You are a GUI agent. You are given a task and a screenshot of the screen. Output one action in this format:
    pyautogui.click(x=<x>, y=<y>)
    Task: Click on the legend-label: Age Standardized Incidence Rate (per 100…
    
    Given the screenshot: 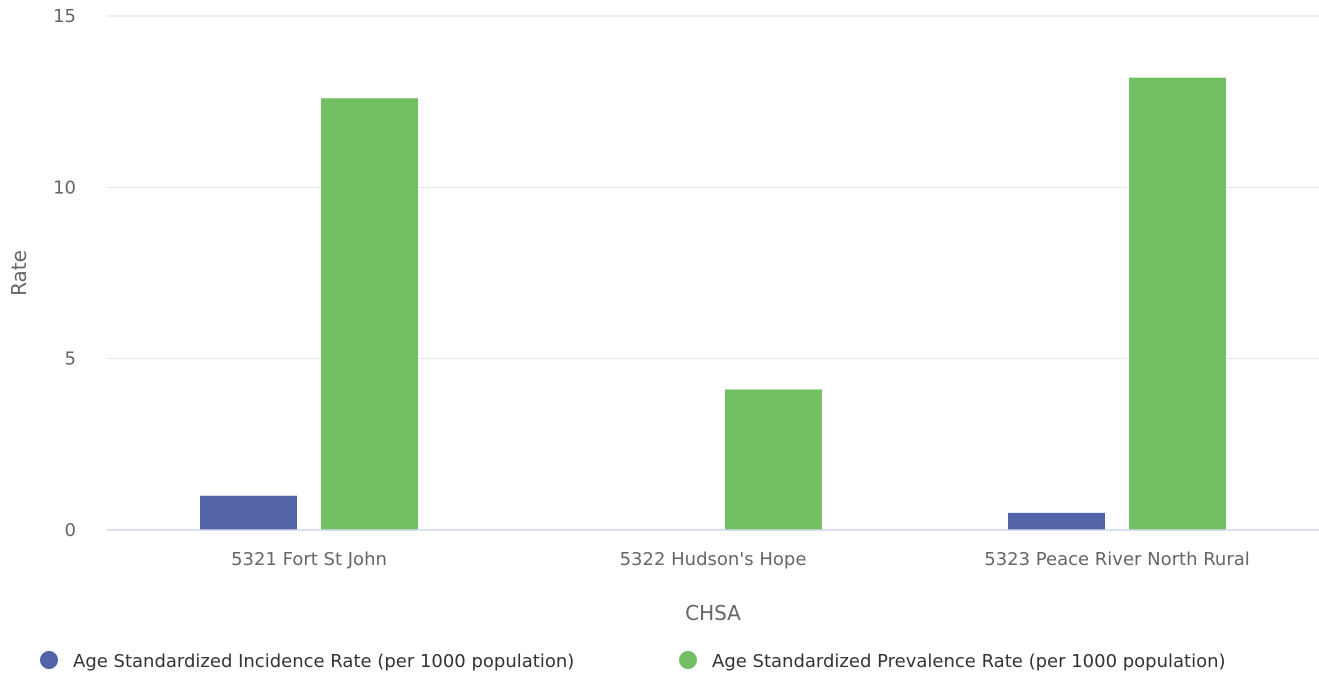 What is the action you would take?
    pyautogui.click(x=323, y=661)
    